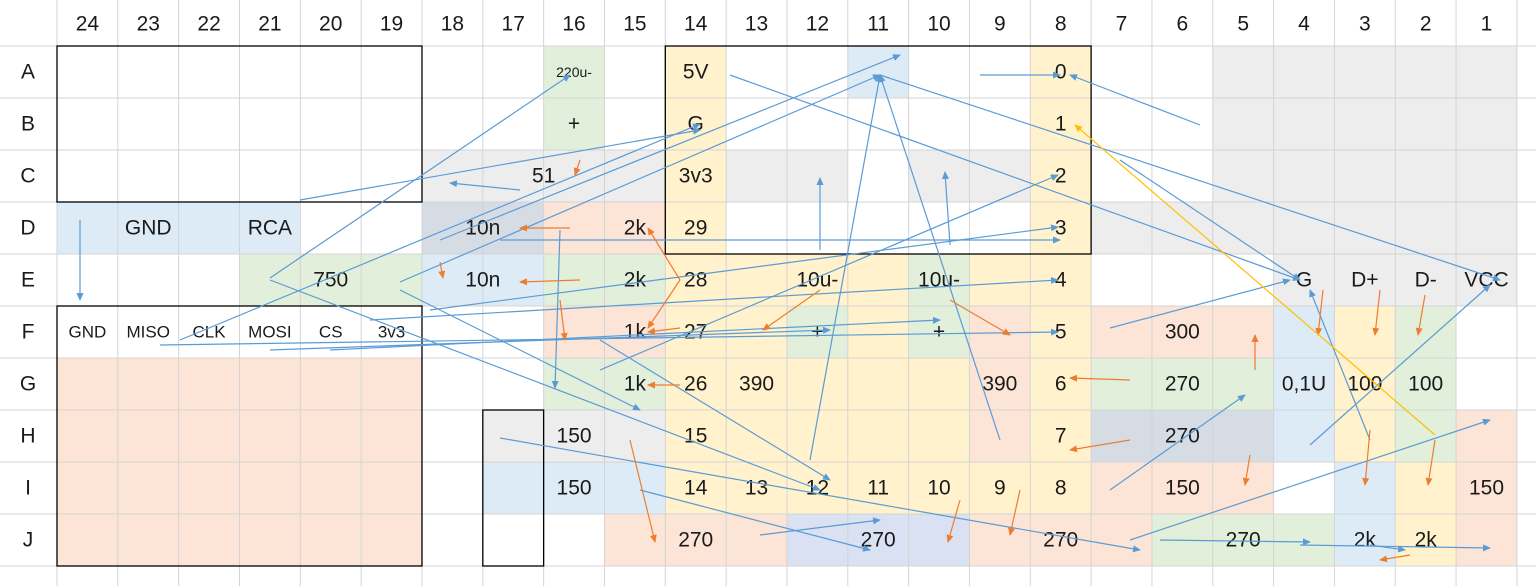 Image resolution: width=1536 pixels, height=586 pixels. I want to click on cell-label-E8: 4, so click(1061, 280).